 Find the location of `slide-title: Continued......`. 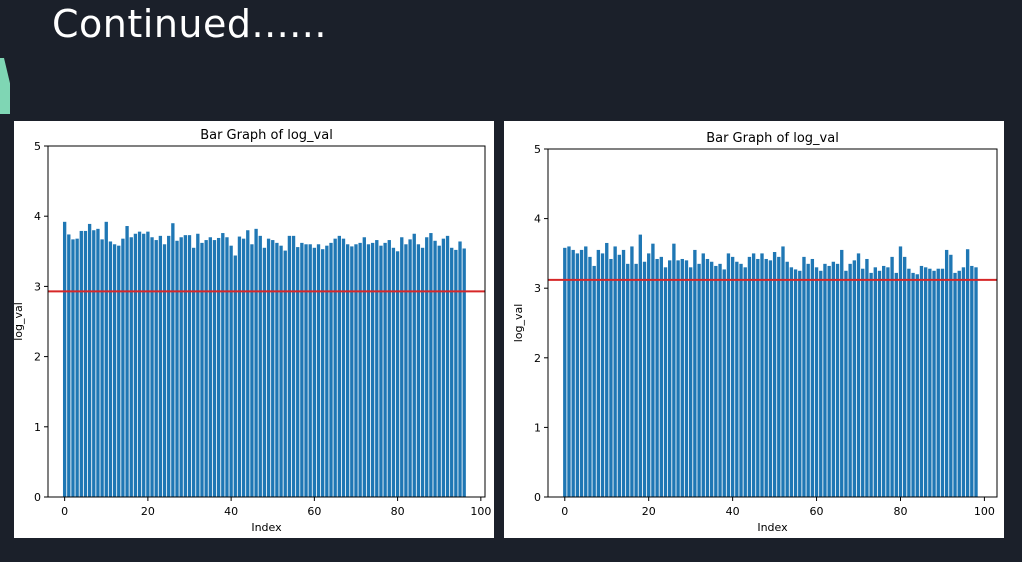

slide-title: Continued...... is located at coordinates (189, 24).